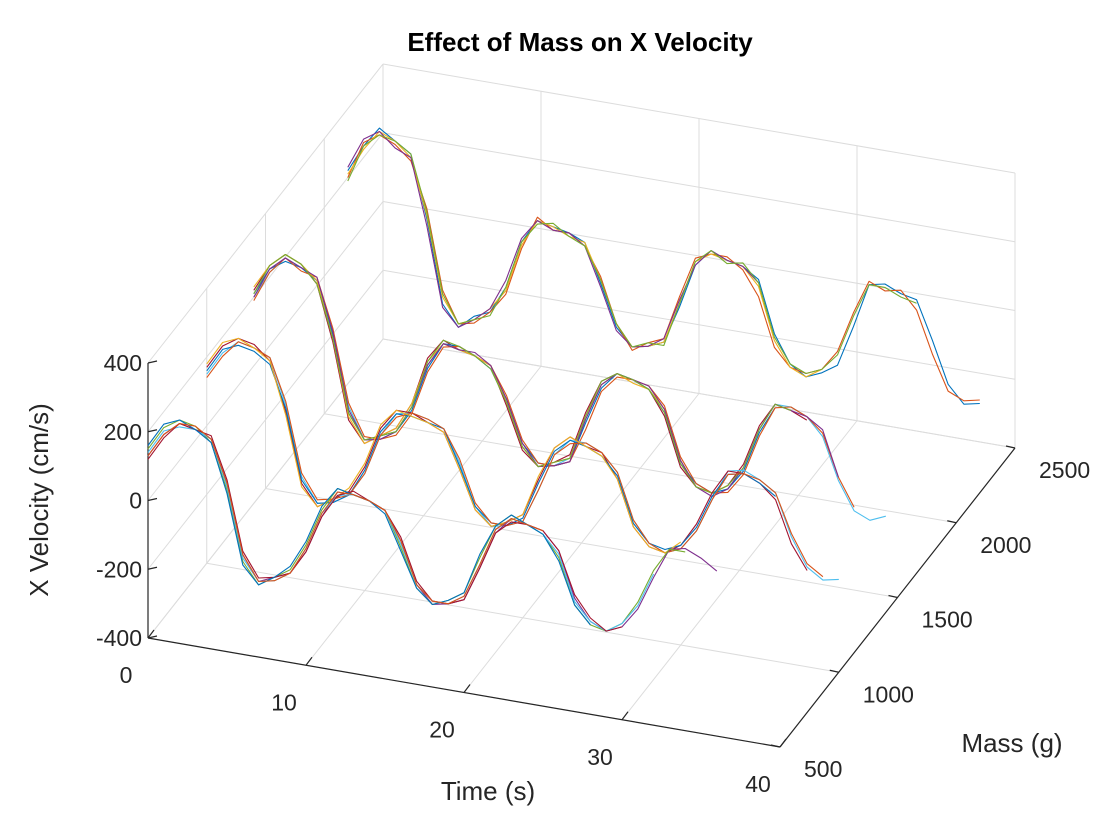 The height and width of the screenshot is (840, 1120). Describe the element at coordinates (758, 784) in the screenshot. I see `x-tick-label: 40` at that location.